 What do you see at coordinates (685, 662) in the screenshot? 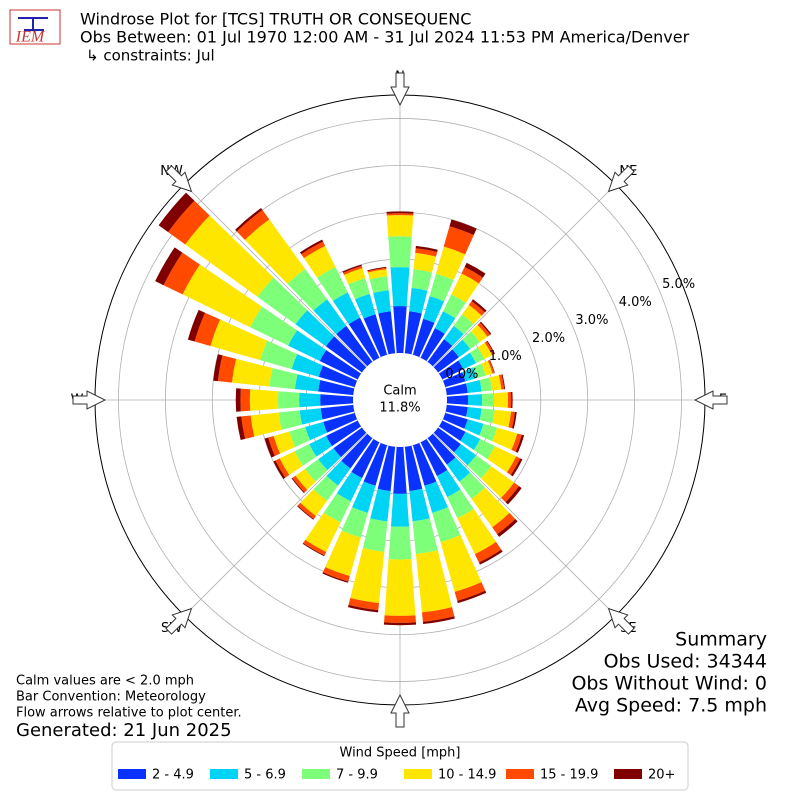
I see `summary-line: Obs Used: 34344` at bounding box center [685, 662].